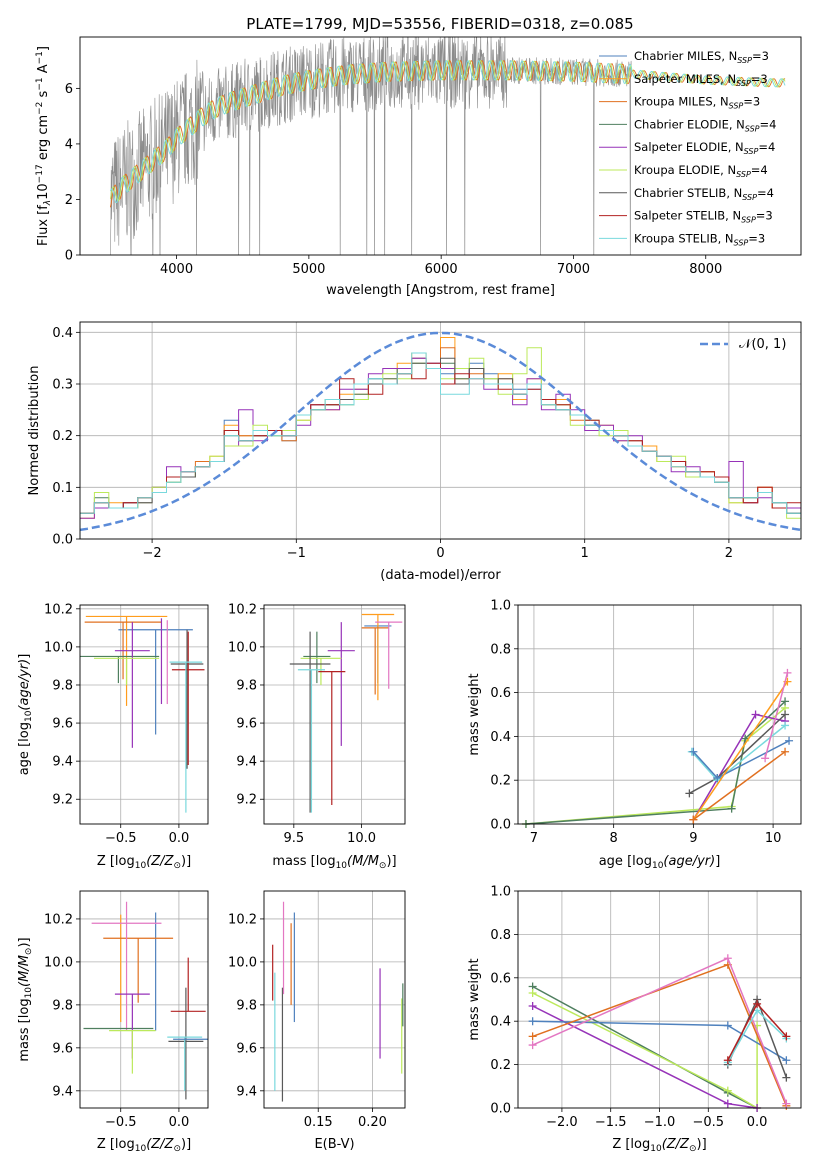 Image resolution: width=819 pixels, height=1170 pixels. I want to click on age_vs_mass-xlabel-part: 10, so click(342, 866).